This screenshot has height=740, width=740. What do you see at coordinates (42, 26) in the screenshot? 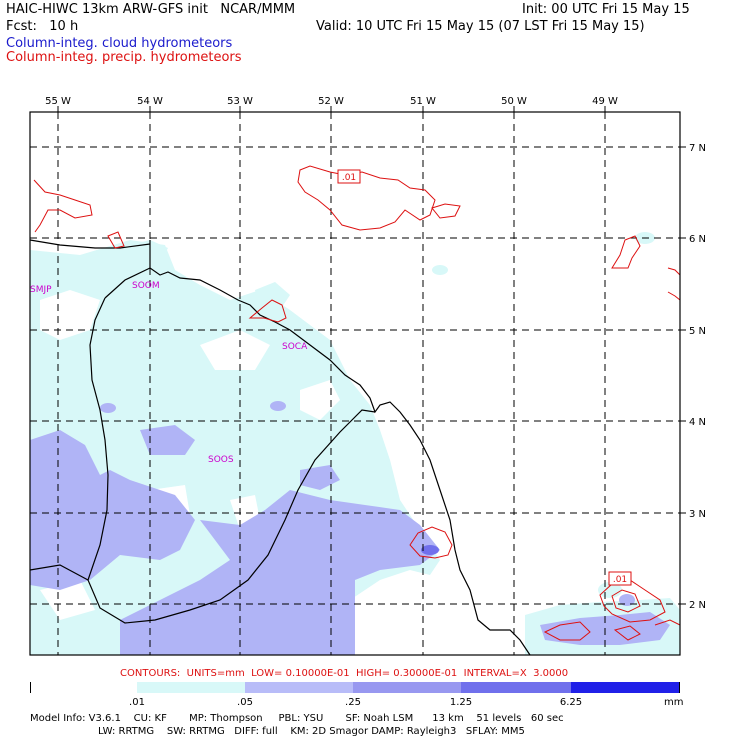
I see `forecast-hour: Fcst: 10 h` at bounding box center [42, 26].